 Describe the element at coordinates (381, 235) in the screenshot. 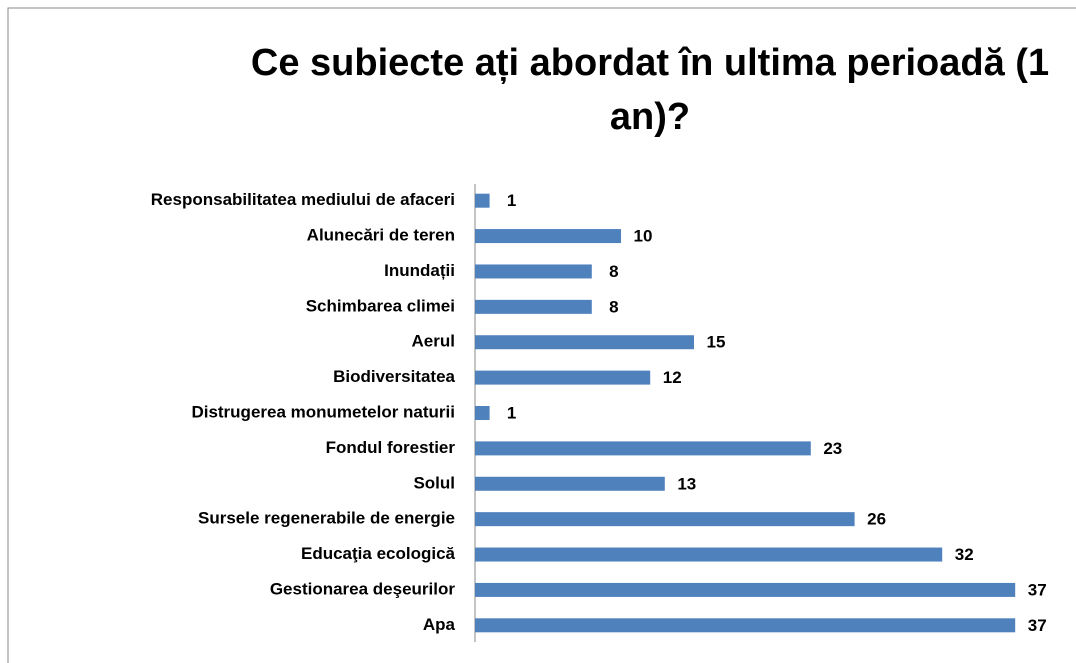

I see `y-tick-label: Alunecări de teren` at that location.